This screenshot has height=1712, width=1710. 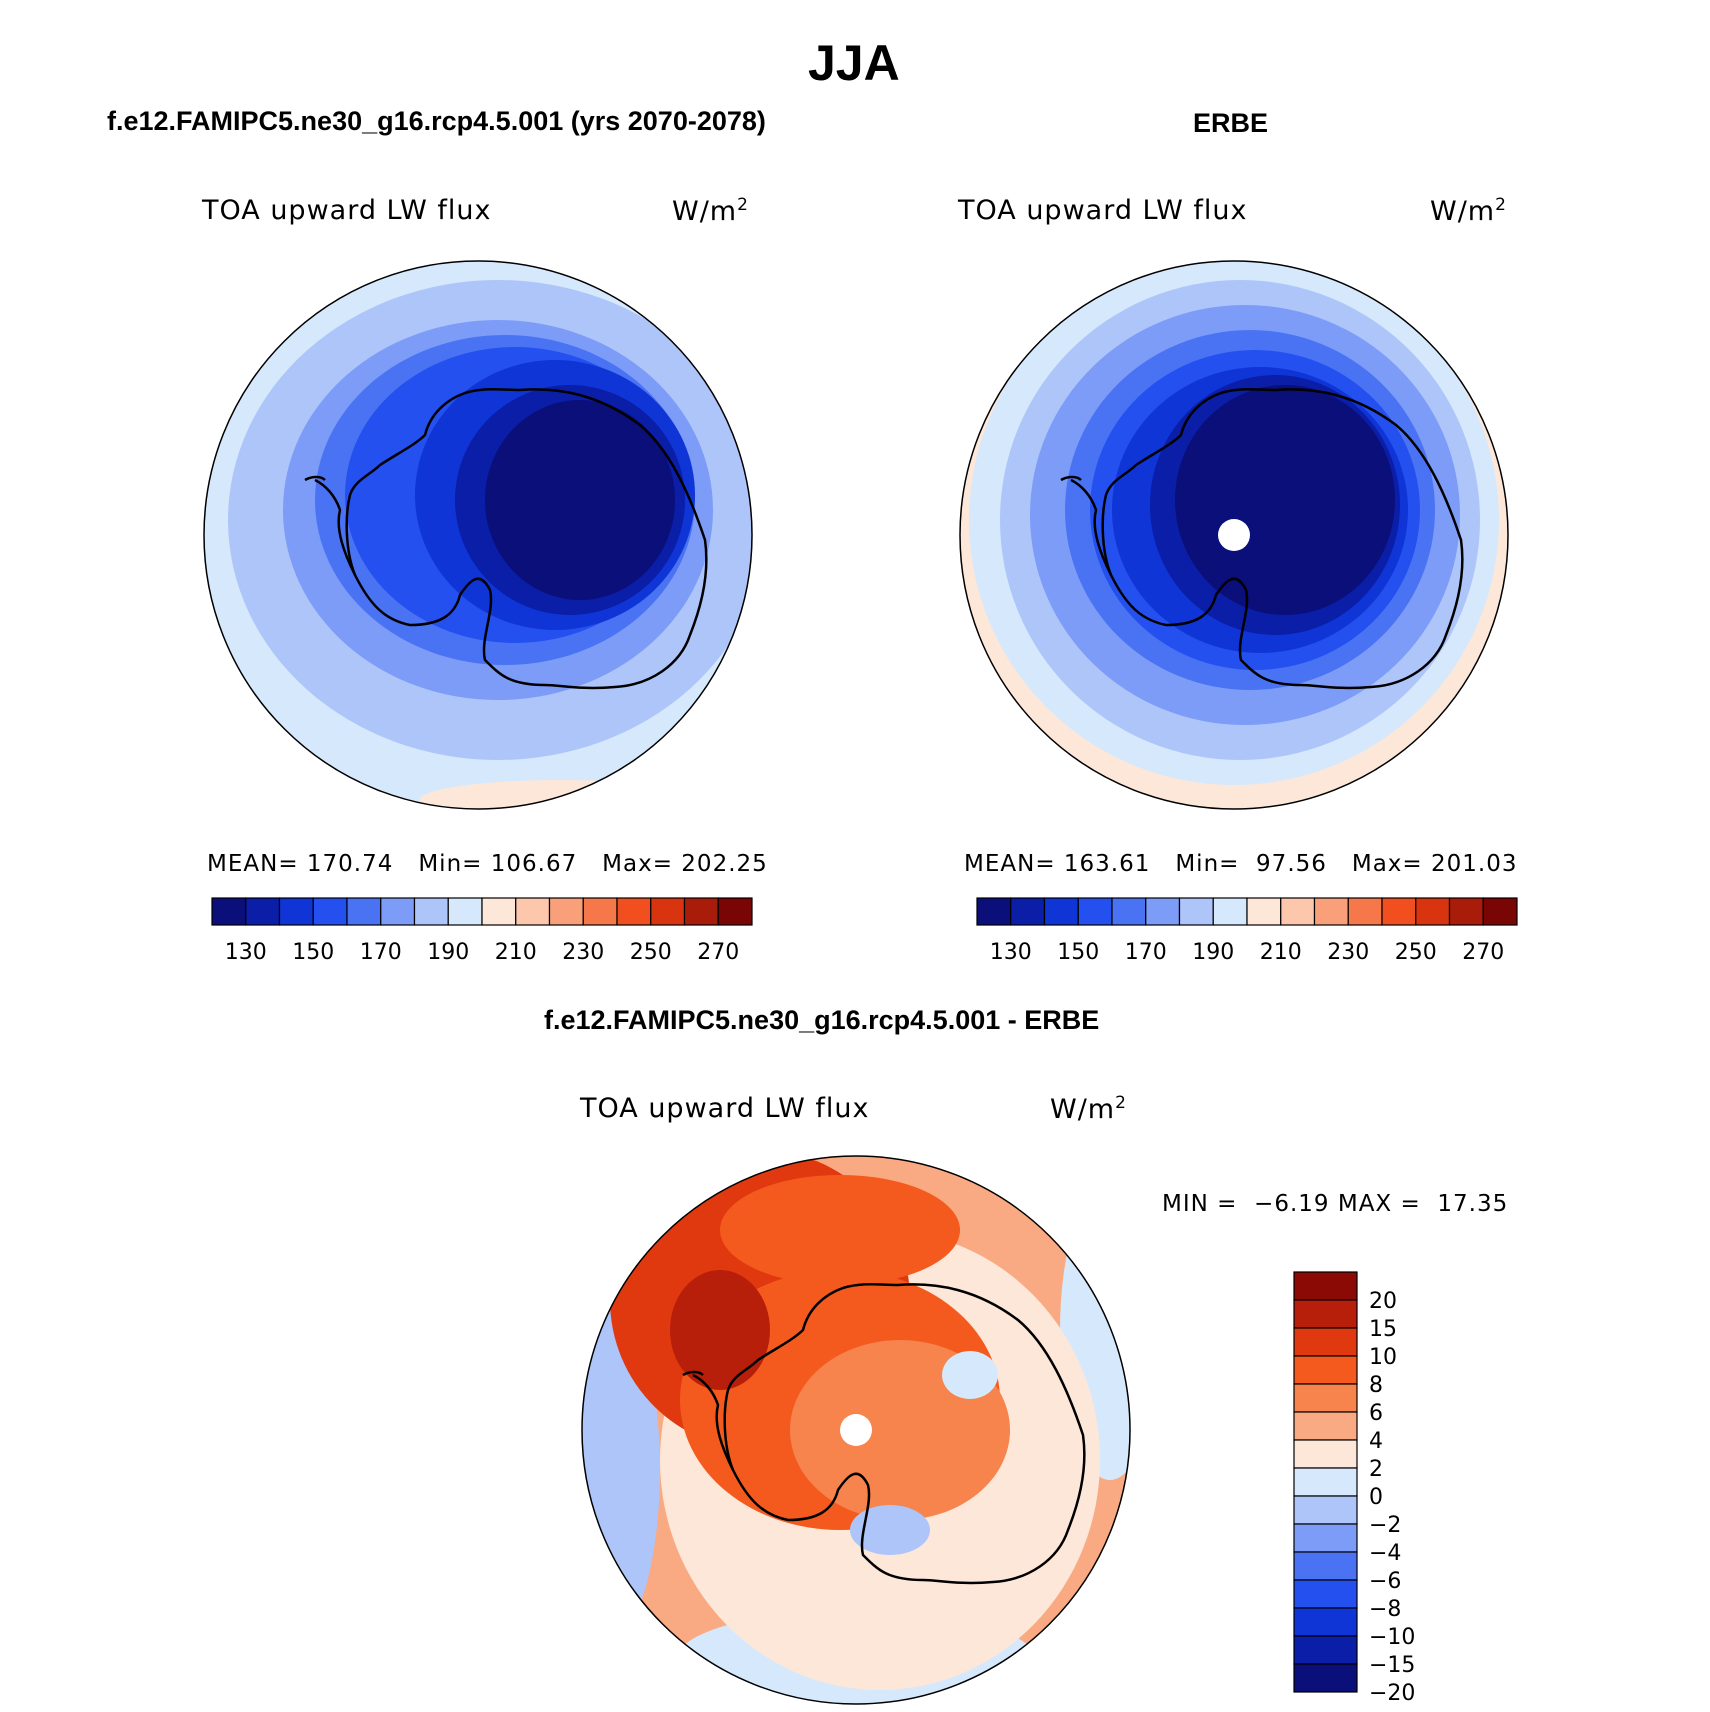 What do you see at coordinates (347, 210) in the screenshot?
I see `panel-model-variable-label: TOA upward LW flux` at bounding box center [347, 210].